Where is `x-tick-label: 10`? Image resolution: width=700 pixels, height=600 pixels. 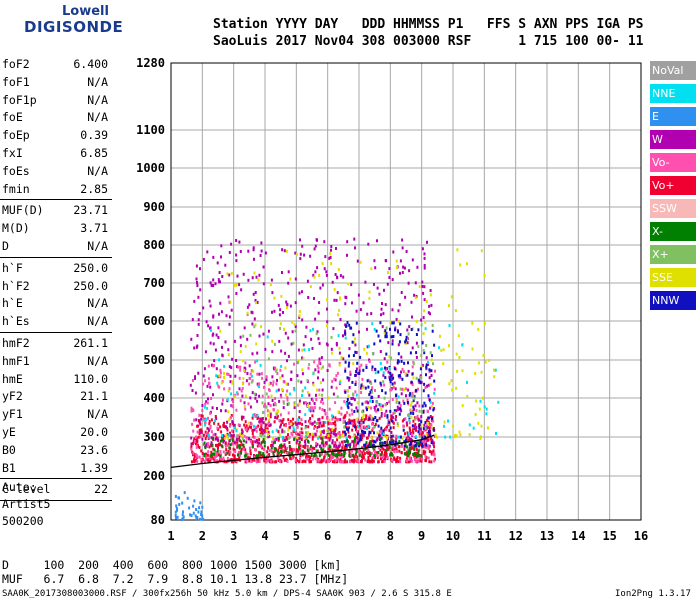
x-tick-label: 10 is located at coordinates (453, 536).